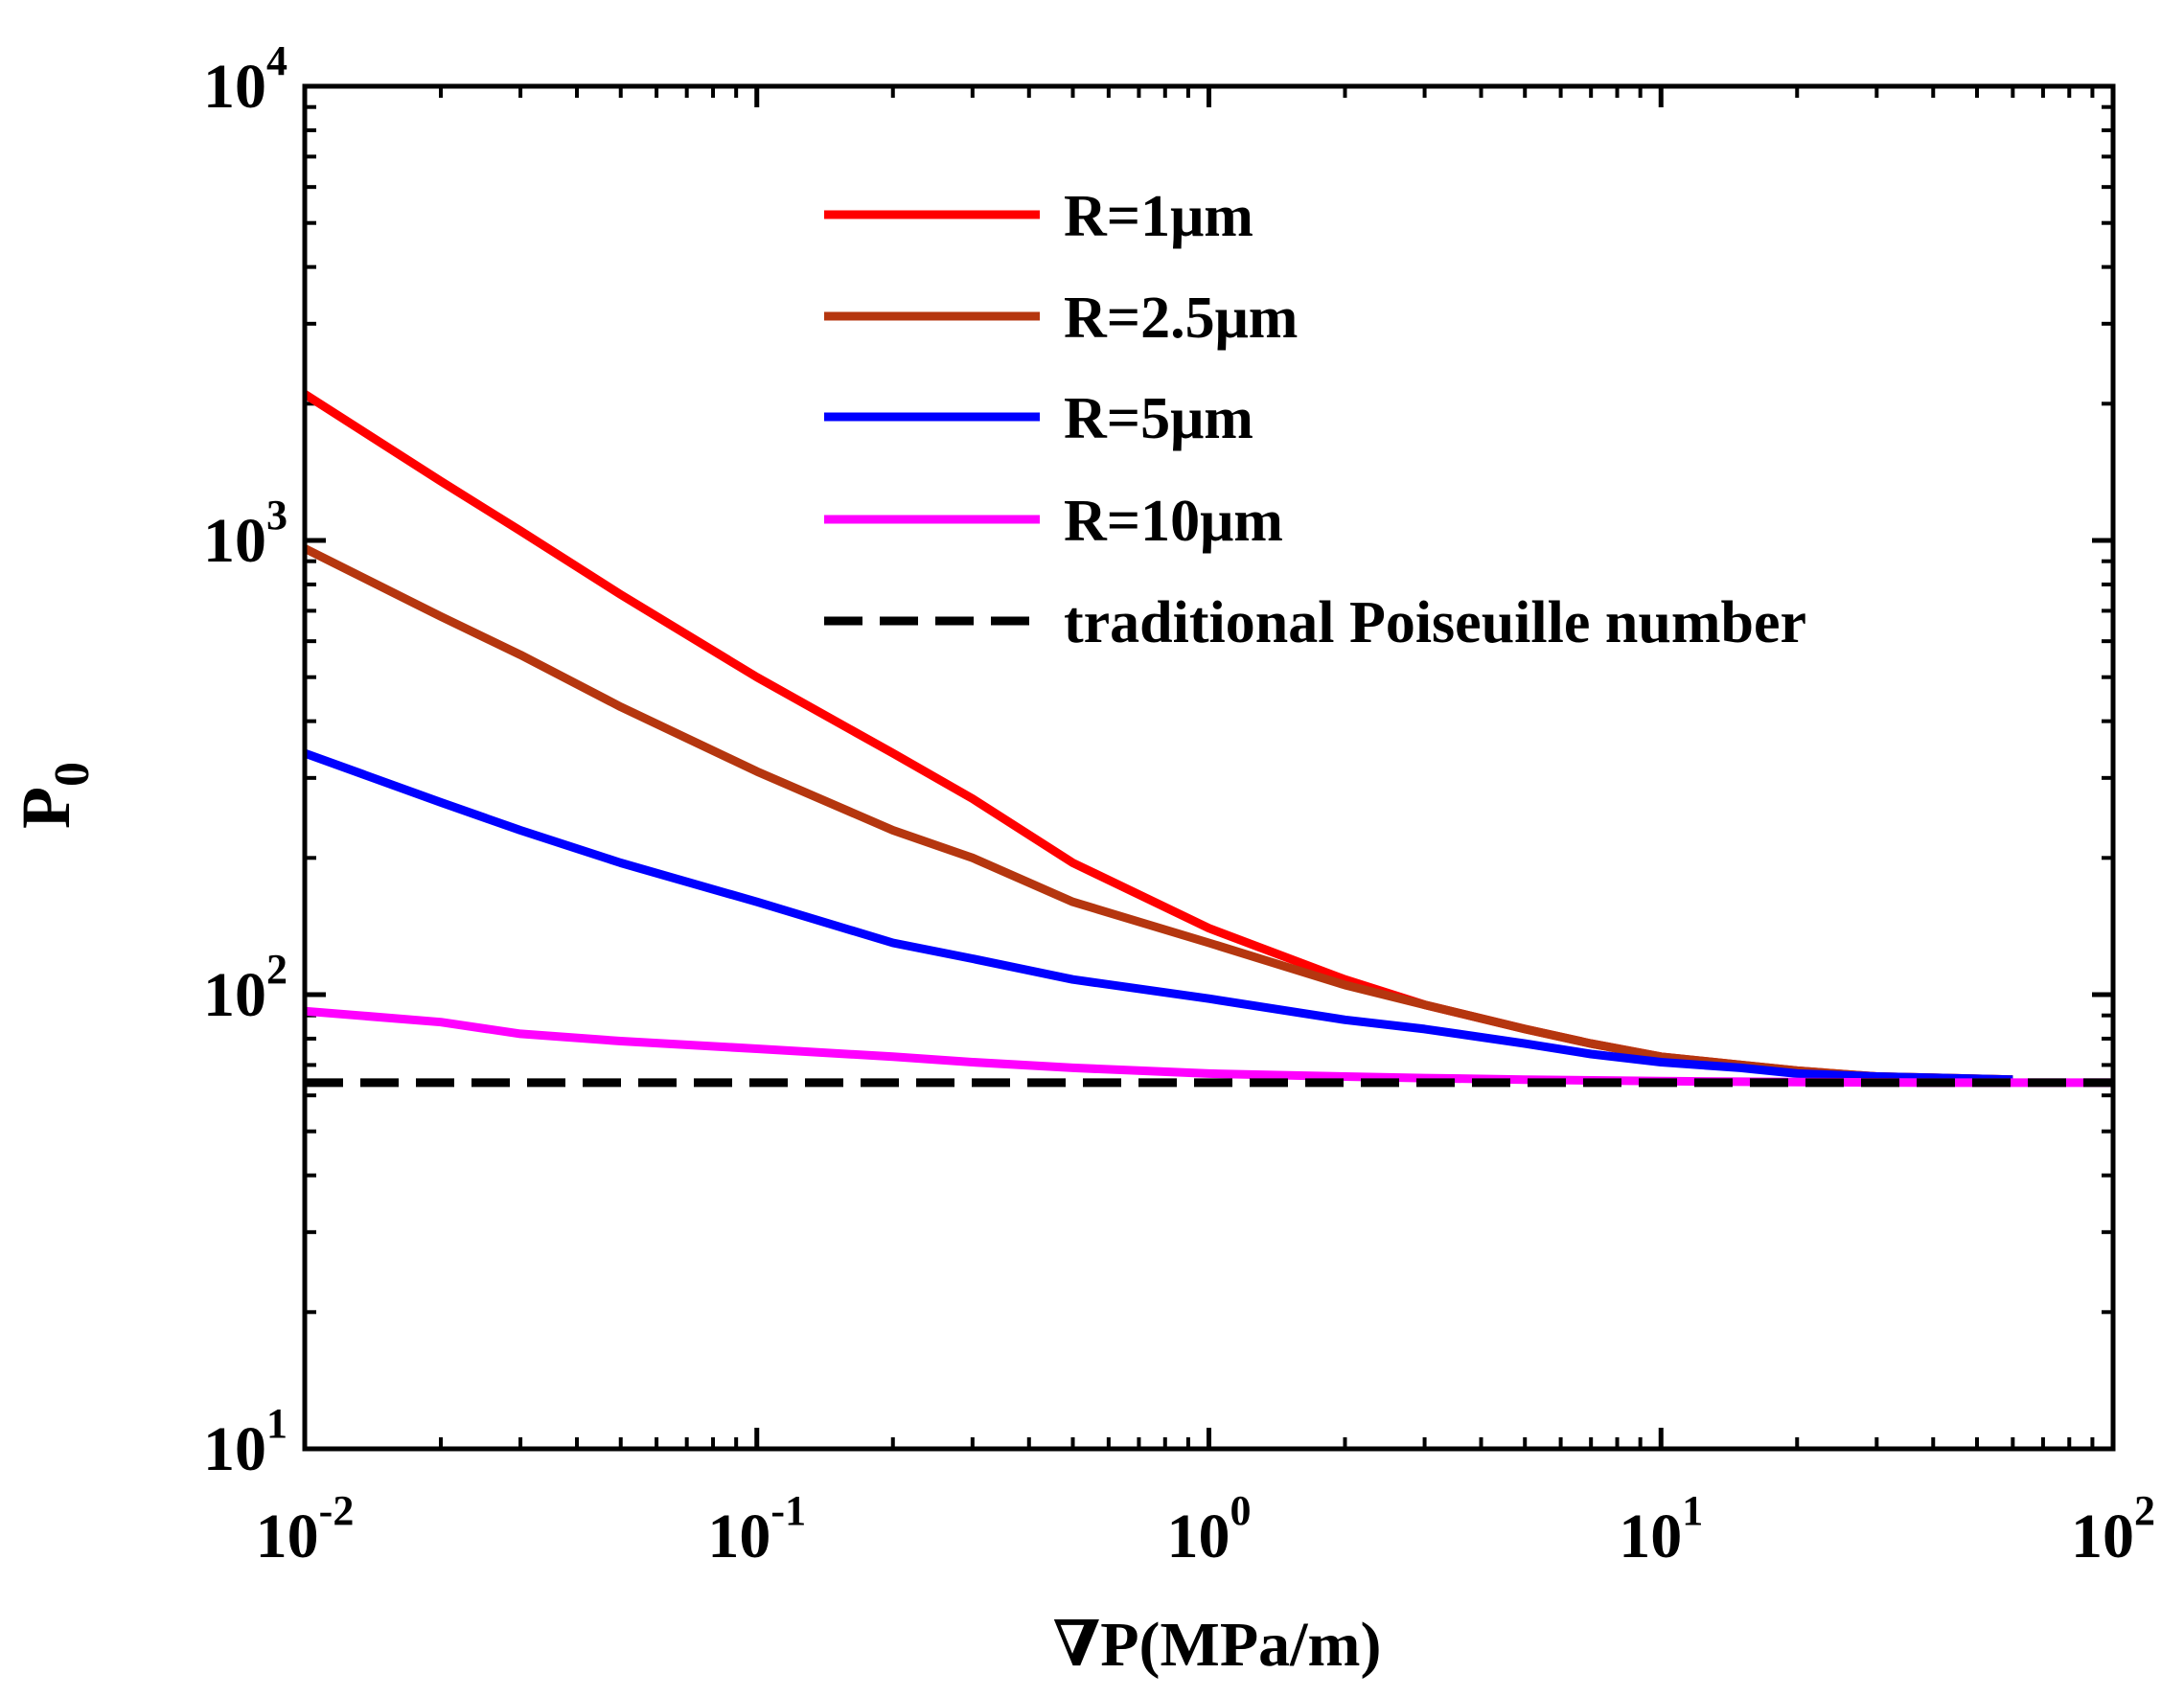  What do you see at coordinates (276, 60) in the screenshot?
I see `y-tick-exponent: 4` at bounding box center [276, 60].